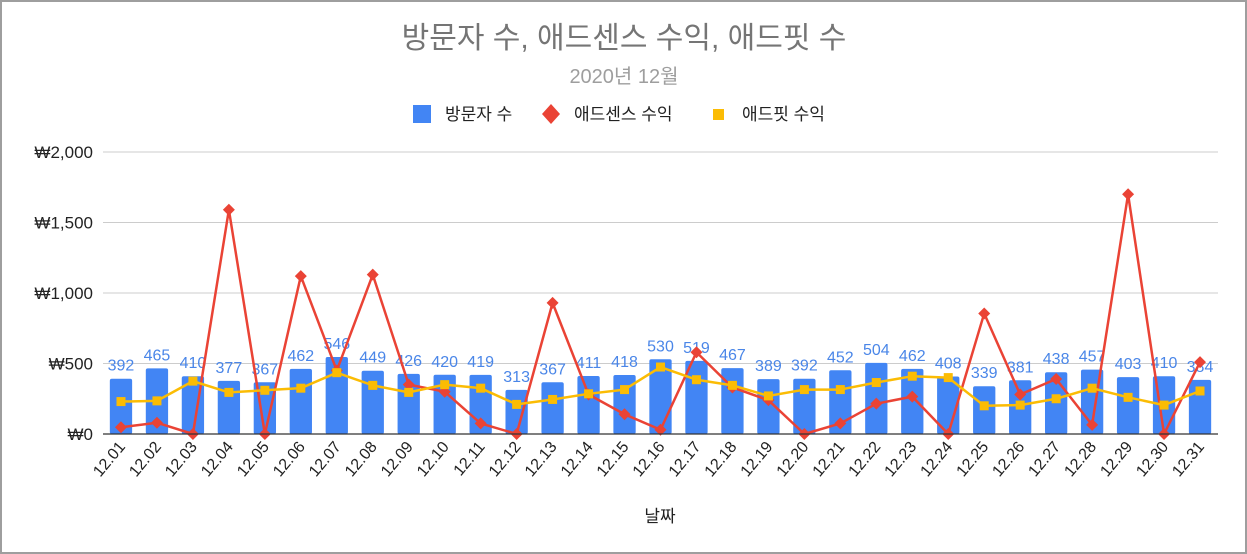 The image size is (1247, 554). Describe the element at coordinates (876, 350) in the screenshot. I see `bar-label: 504` at that location.